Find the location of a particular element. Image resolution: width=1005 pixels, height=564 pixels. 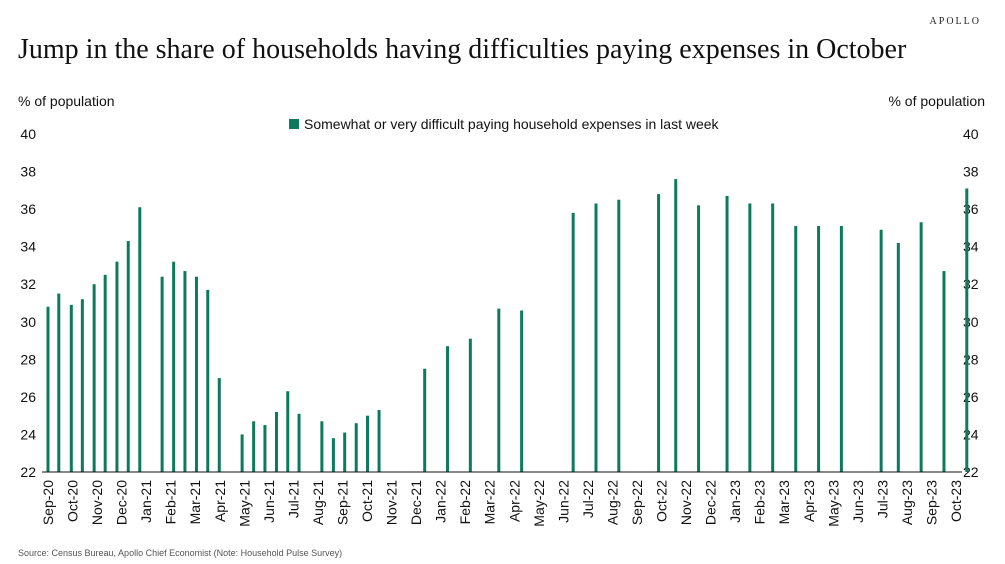

x-tick-label: Oct-20 is located at coordinates (73, 501).